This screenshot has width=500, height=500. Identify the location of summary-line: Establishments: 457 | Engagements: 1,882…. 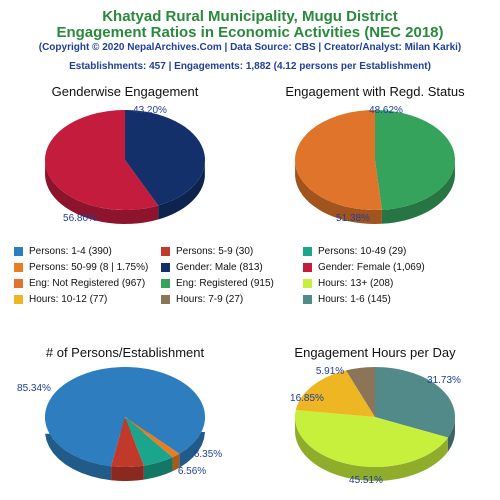
(250, 66).